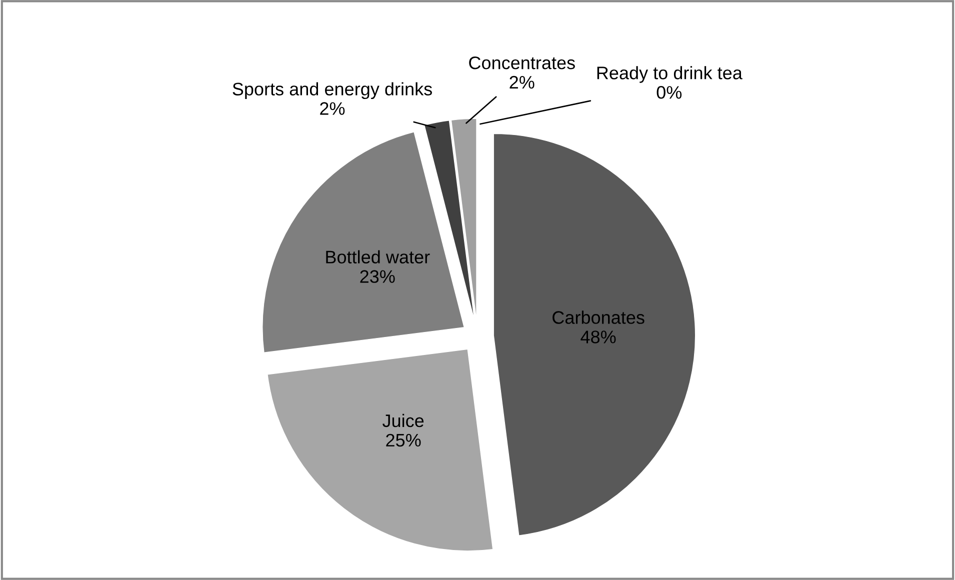 This screenshot has height=580, width=955. I want to click on category-label: Ready to drink tea, so click(669, 74).